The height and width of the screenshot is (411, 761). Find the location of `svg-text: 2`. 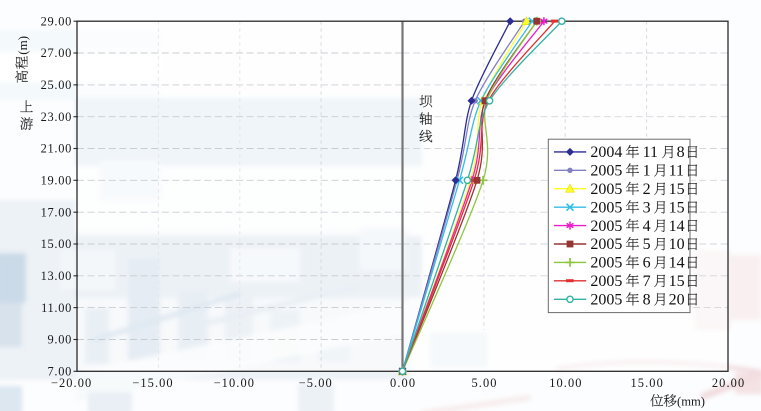

svg-text: 2 is located at coordinates (647, 189).